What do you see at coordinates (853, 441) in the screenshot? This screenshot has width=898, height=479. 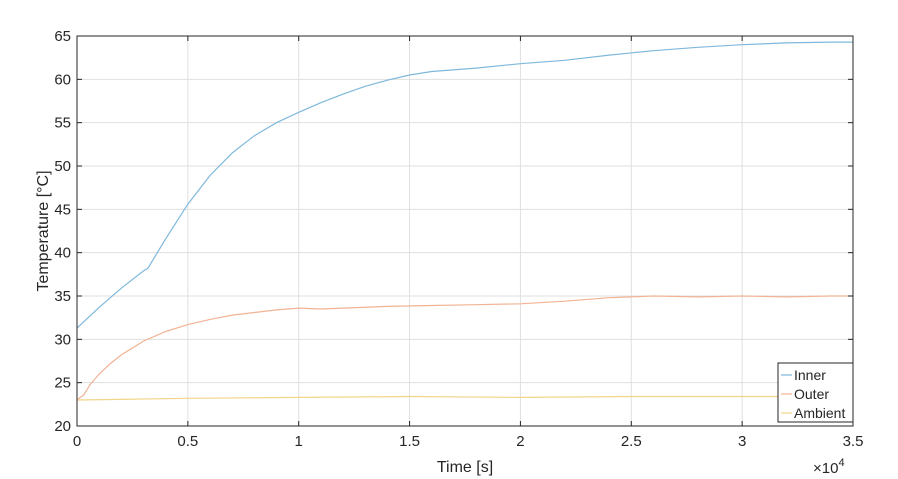 I see `x-tick-label: 3.5` at bounding box center [853, 441].